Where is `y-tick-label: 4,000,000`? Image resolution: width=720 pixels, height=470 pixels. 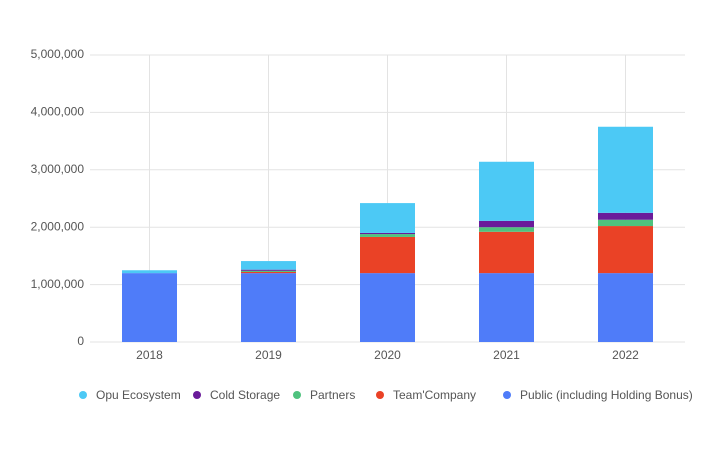
y-tick-label: 4,000,000 is located at coordinates (58, 112).